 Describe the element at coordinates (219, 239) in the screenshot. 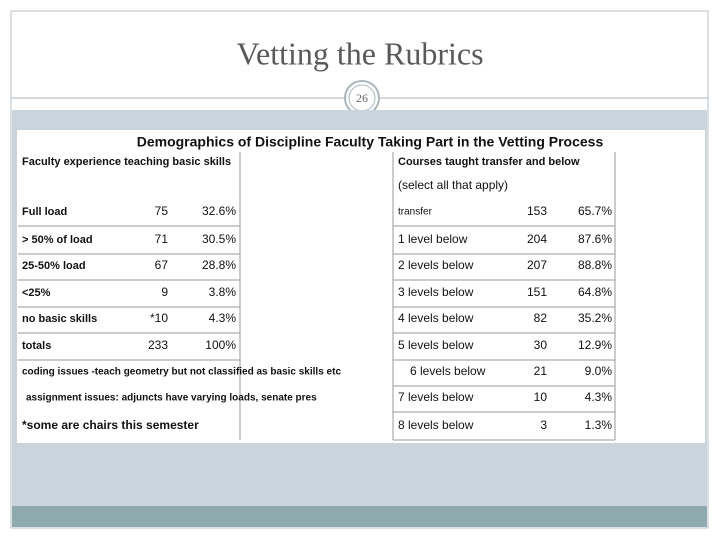

I see `percent: 30.5%` at that location.